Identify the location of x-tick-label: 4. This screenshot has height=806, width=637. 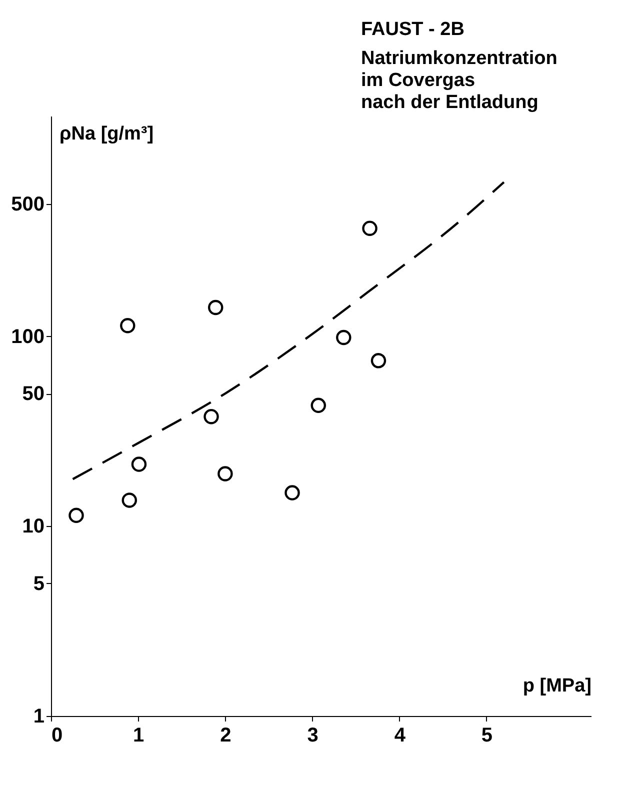
(400, 735).